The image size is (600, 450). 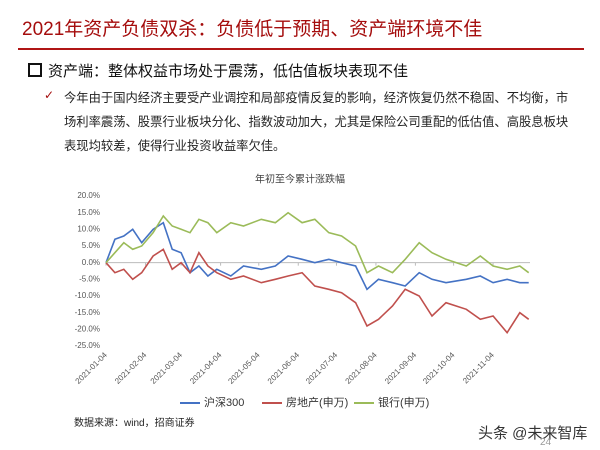 I want to click on title-rule, so click(x=301, y=49).